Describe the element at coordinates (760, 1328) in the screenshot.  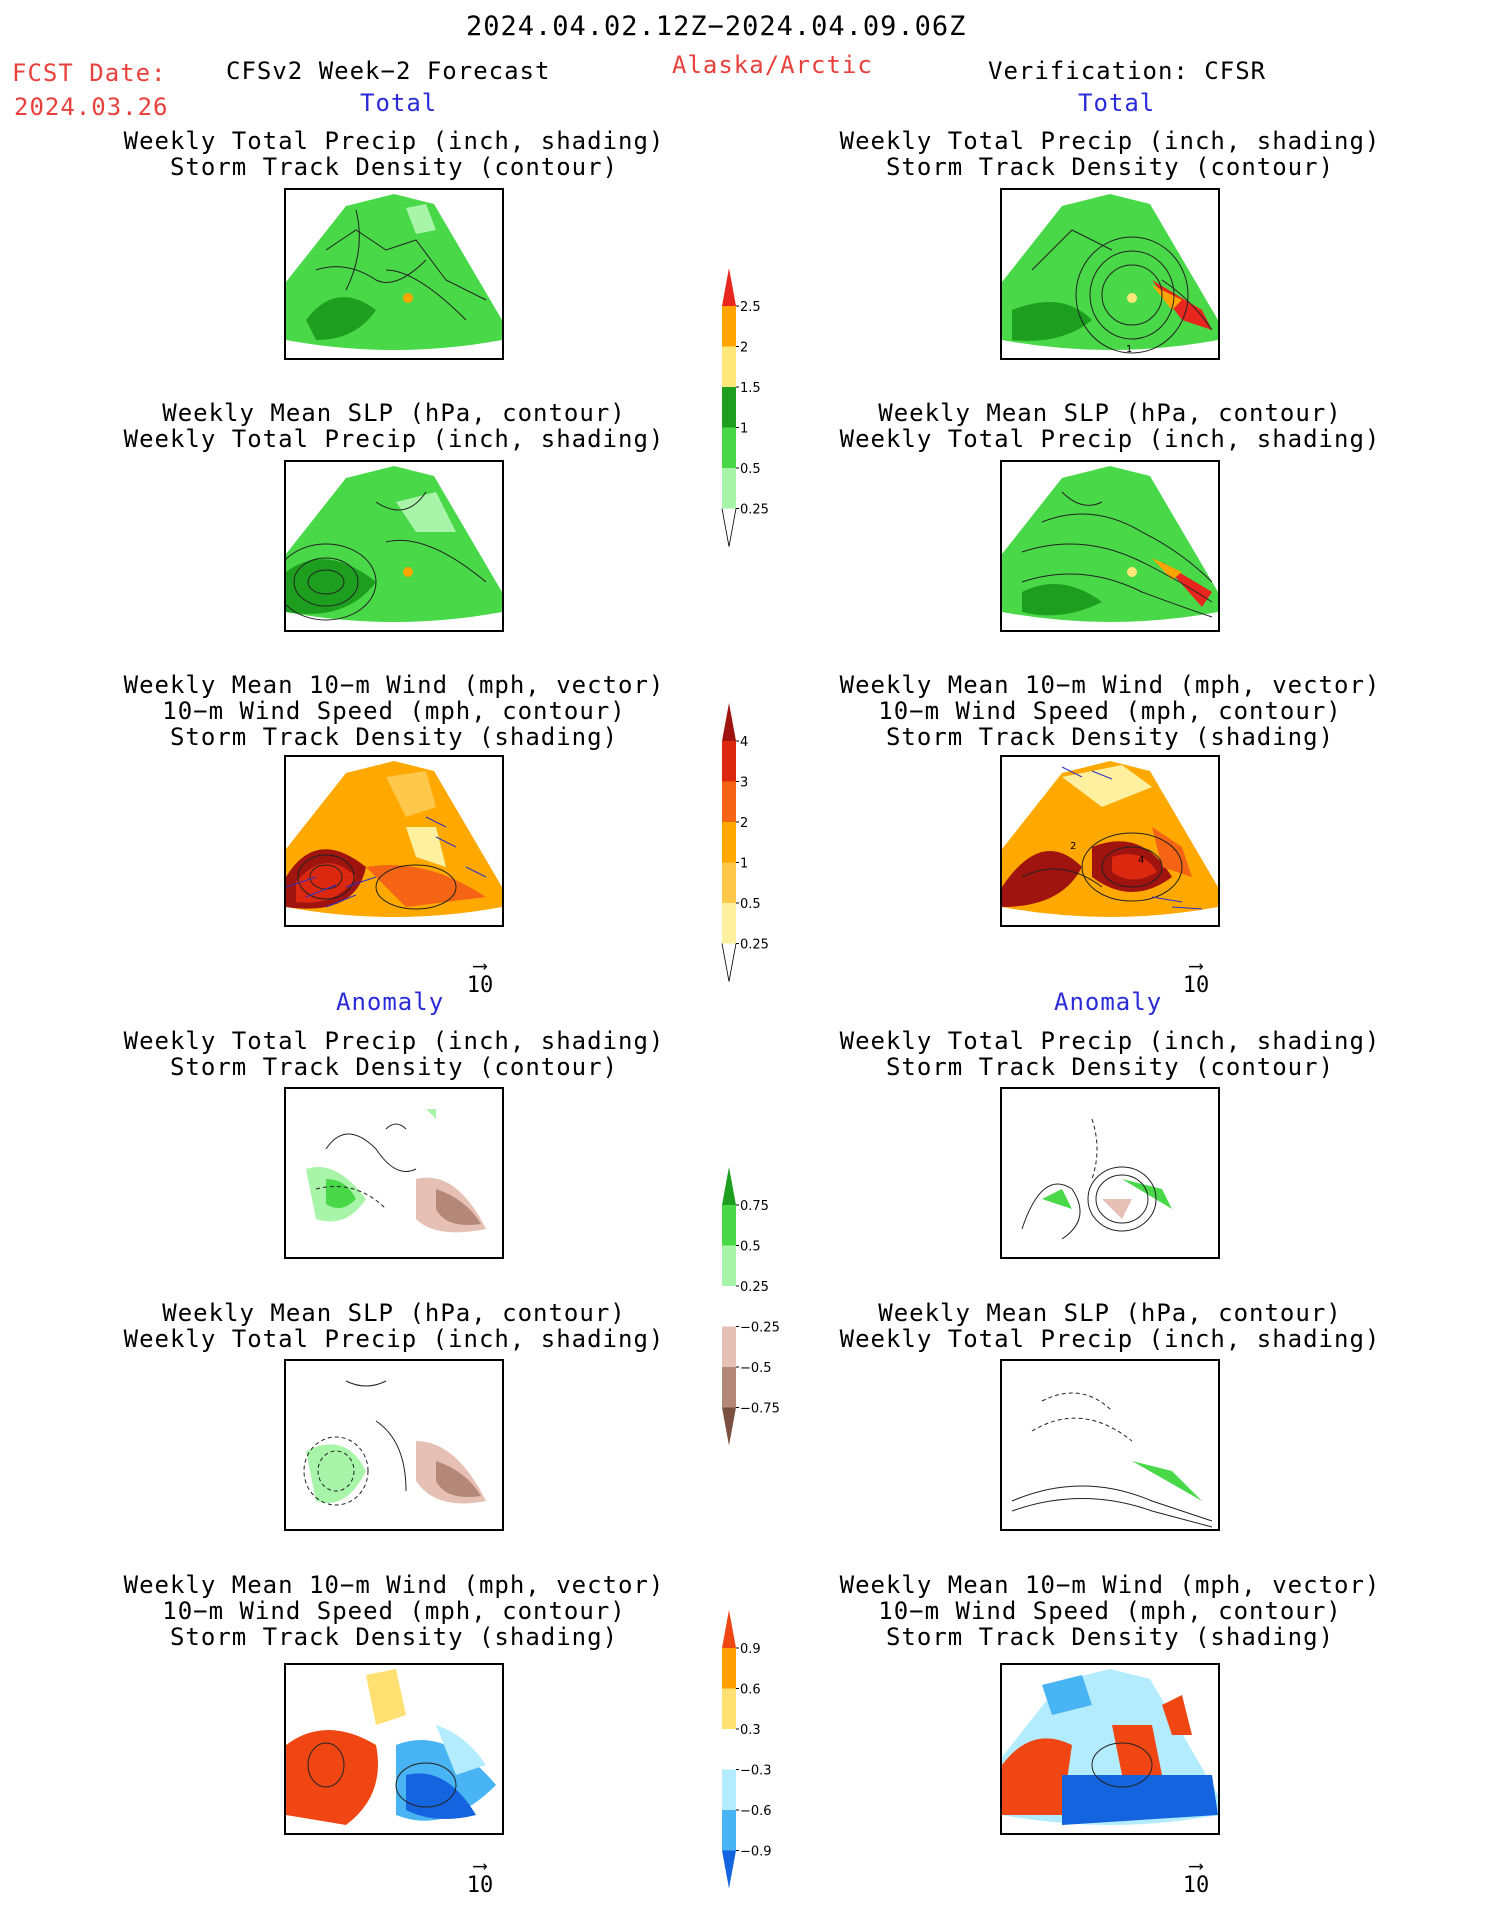
I see `colorbar-label: −0.25` at that location.